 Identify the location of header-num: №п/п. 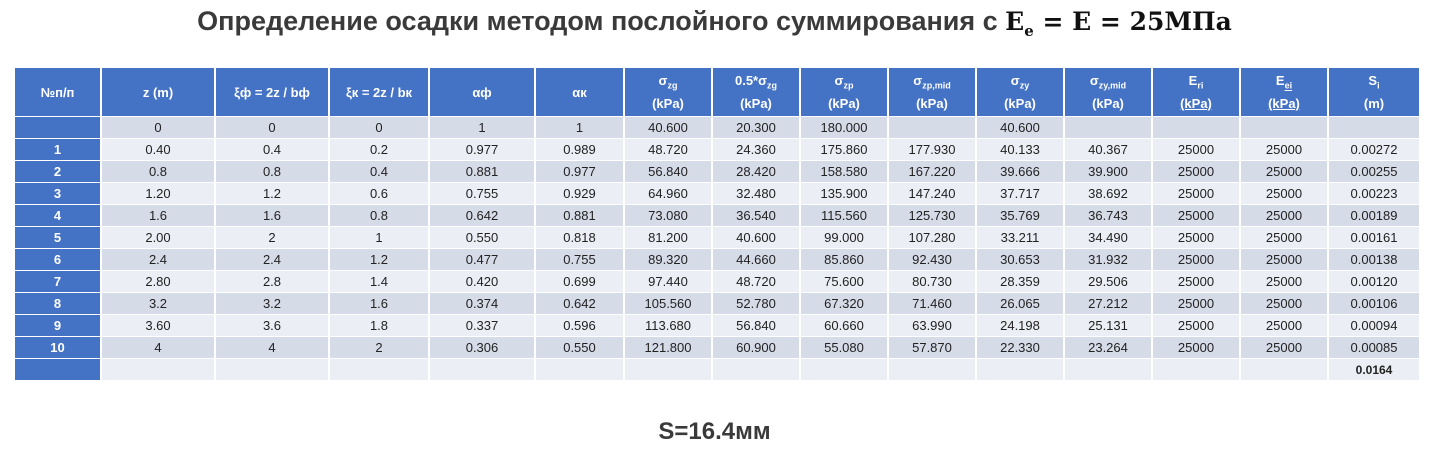
(58, 92).